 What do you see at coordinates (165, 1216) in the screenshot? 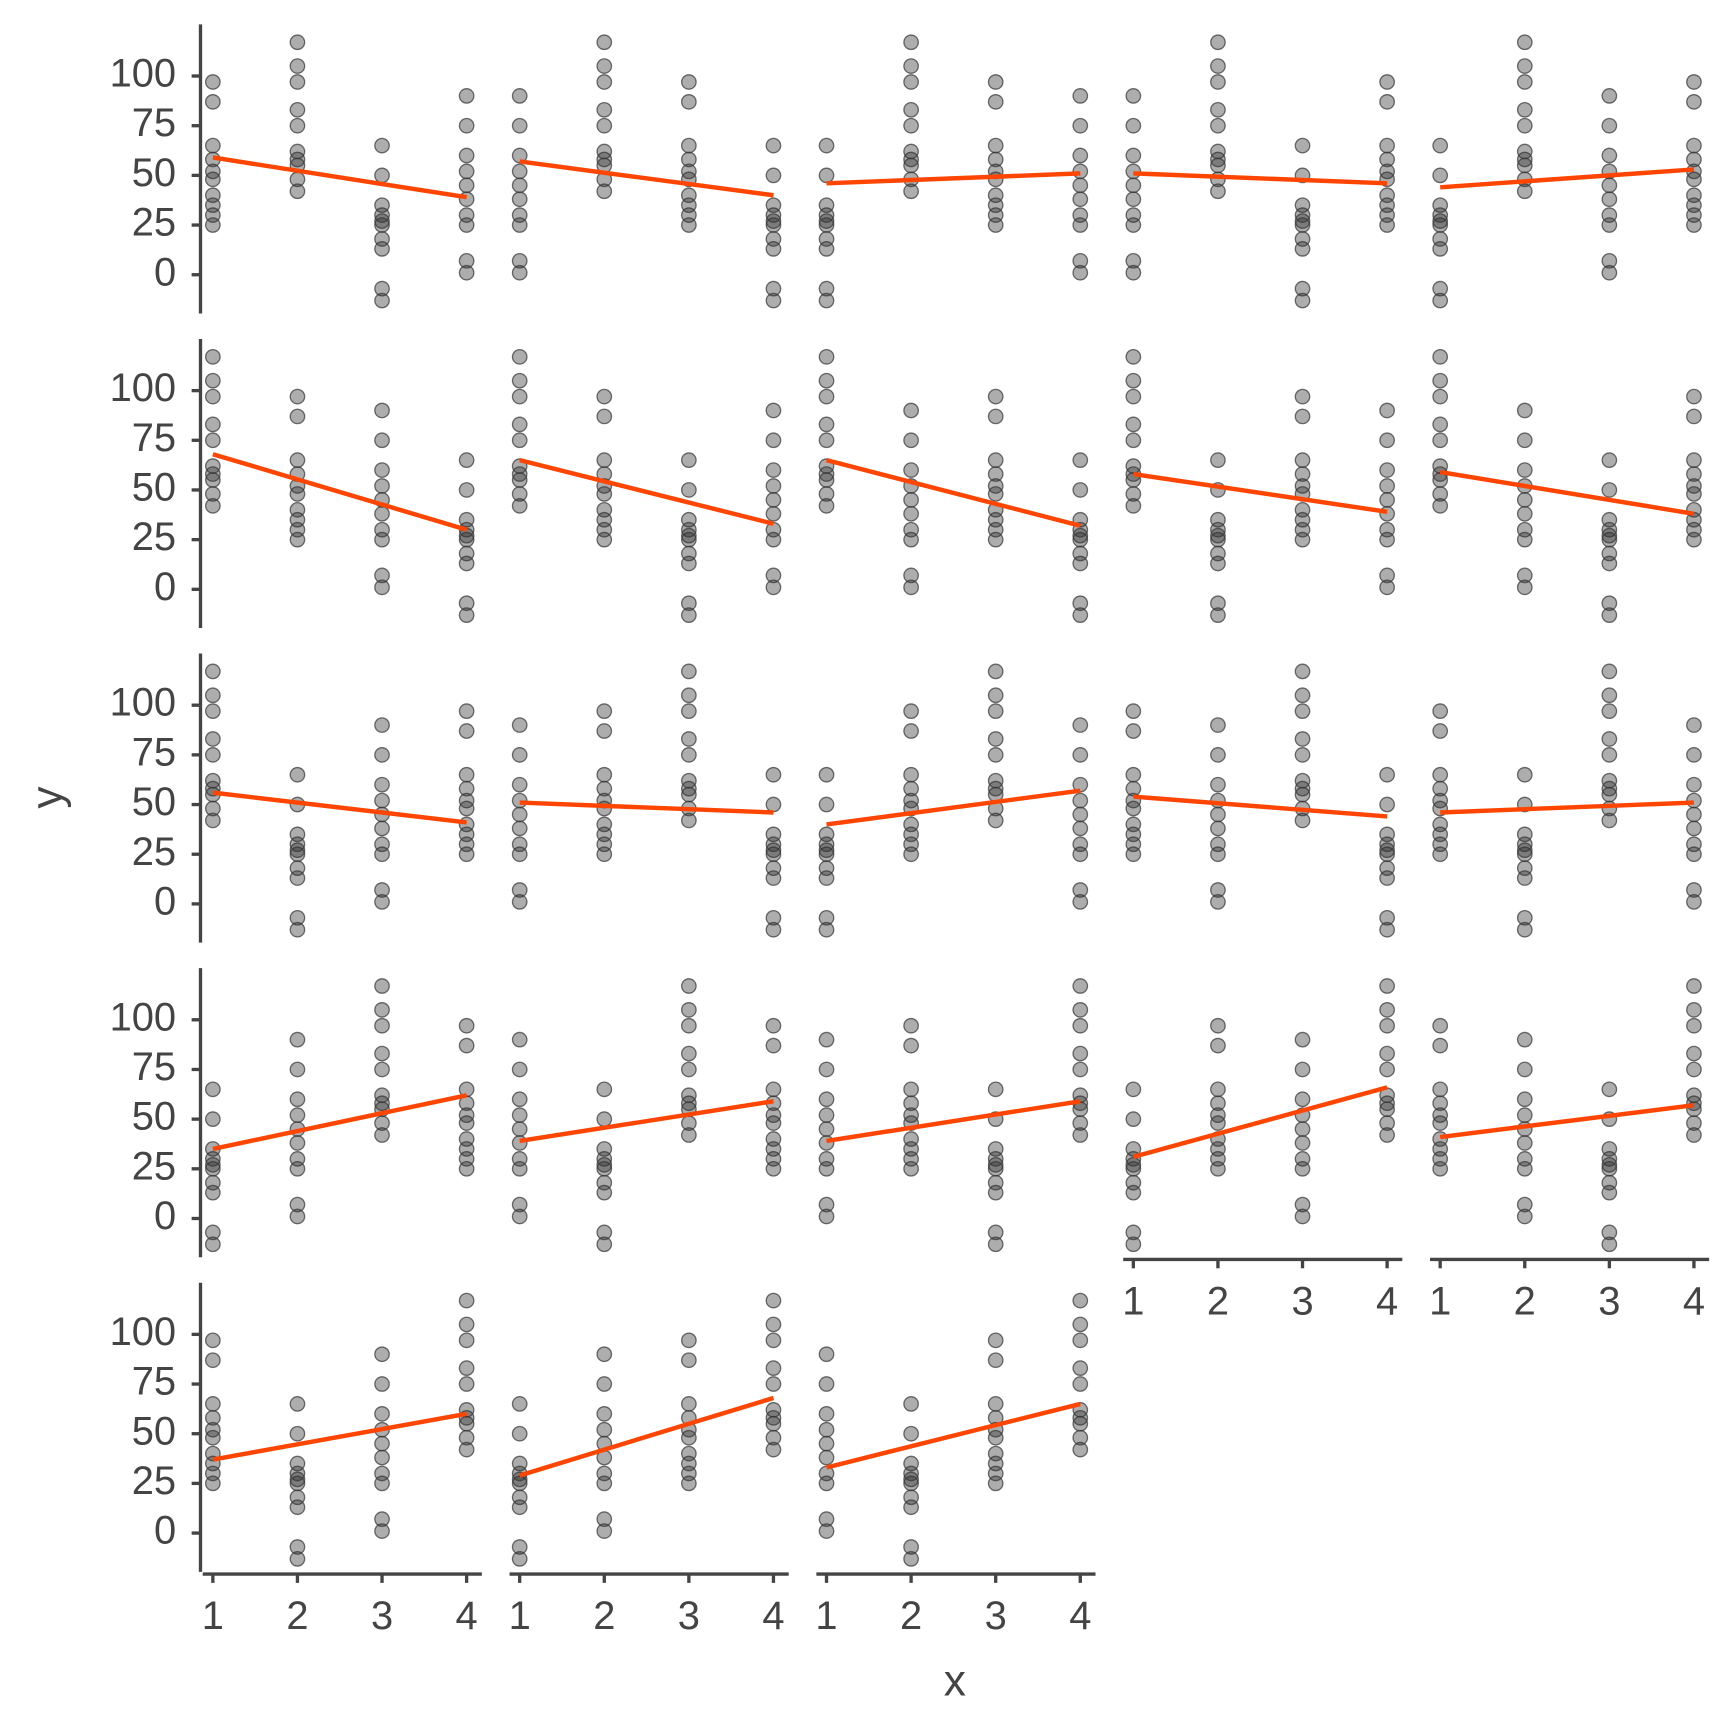
I see `y-tick-label: 0` at bounding box center [165, 1216].